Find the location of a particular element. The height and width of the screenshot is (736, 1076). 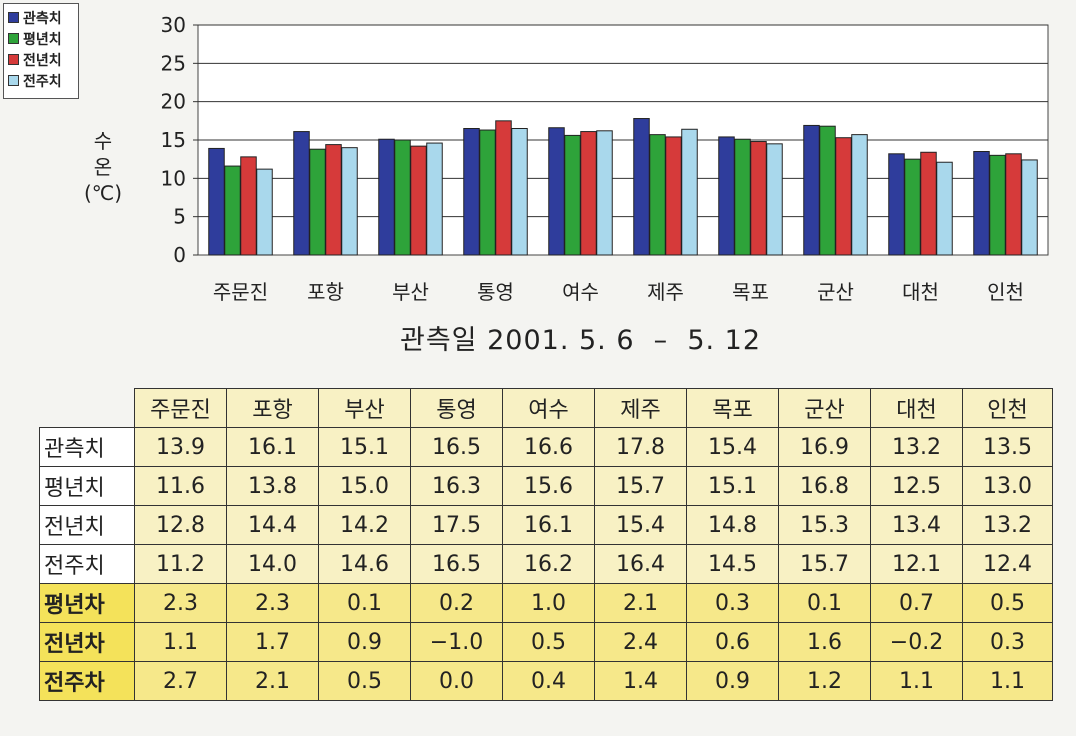

column-header: 포항 is located at coordinates (272, 408).